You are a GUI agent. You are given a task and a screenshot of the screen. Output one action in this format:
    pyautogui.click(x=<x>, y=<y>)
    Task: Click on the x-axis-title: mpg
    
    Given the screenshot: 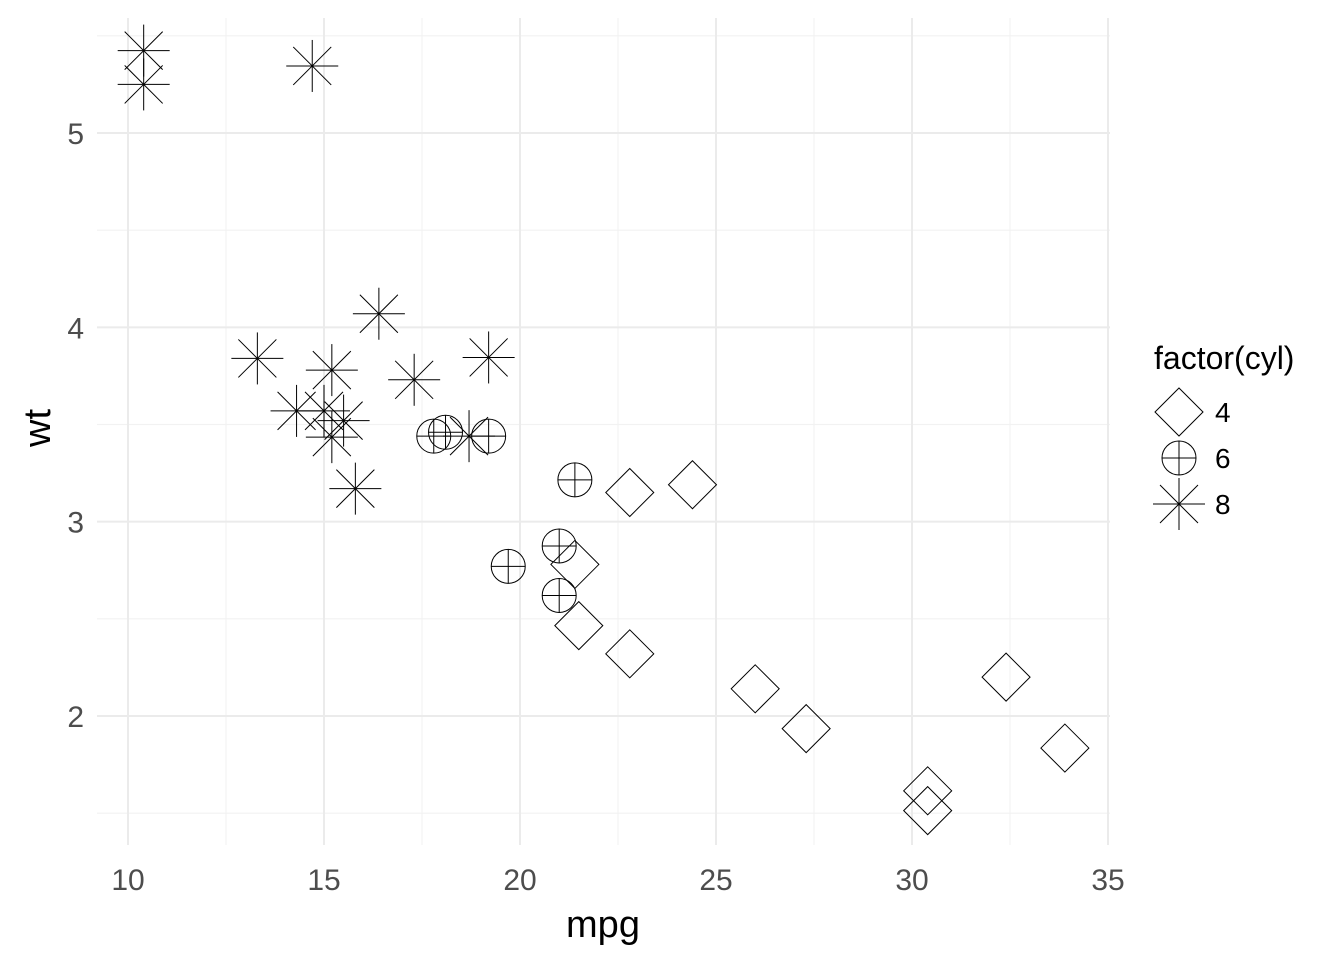 What is the action you would take?
    pyautogui.click(x=603, y=925)
    